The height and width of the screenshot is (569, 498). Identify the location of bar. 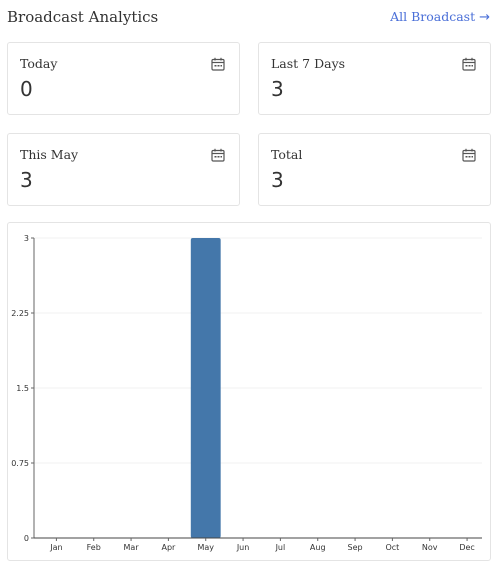
(206, 388).